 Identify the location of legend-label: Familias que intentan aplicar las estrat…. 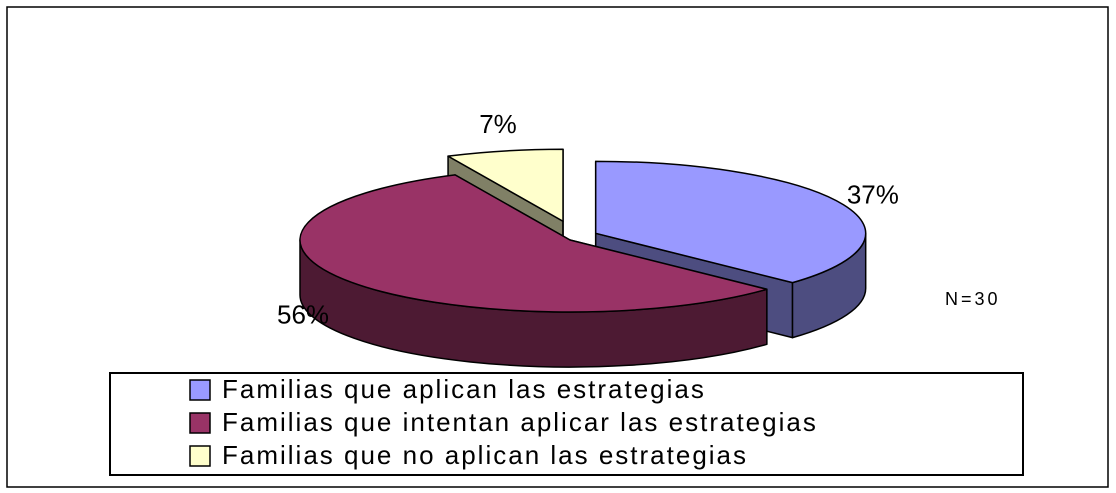
(520, 422).